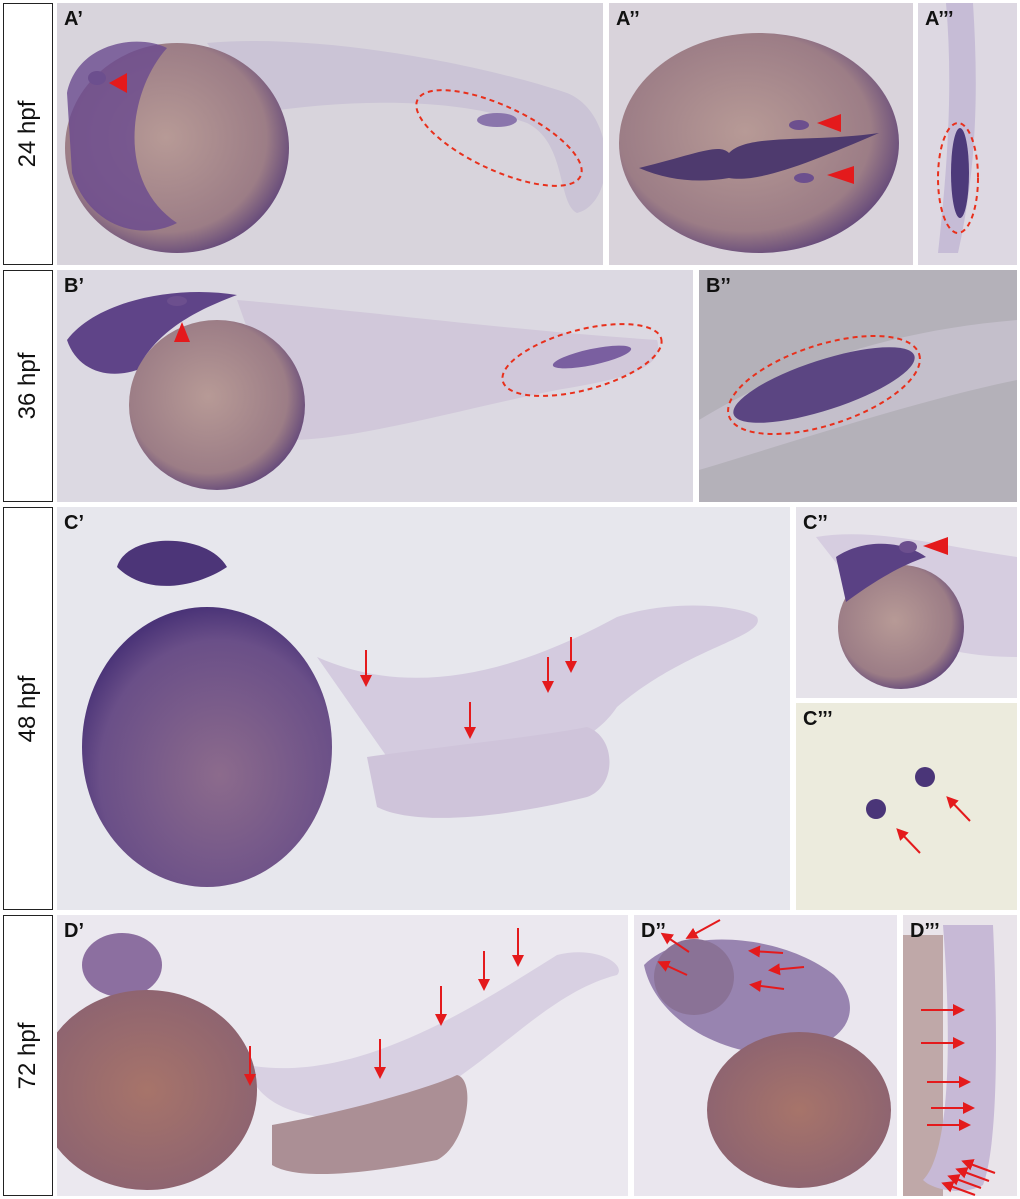  What do you see at coordinates (74, 931) in the screenshot?
I see `panel-label: D’` at bounding box center [74, 931].